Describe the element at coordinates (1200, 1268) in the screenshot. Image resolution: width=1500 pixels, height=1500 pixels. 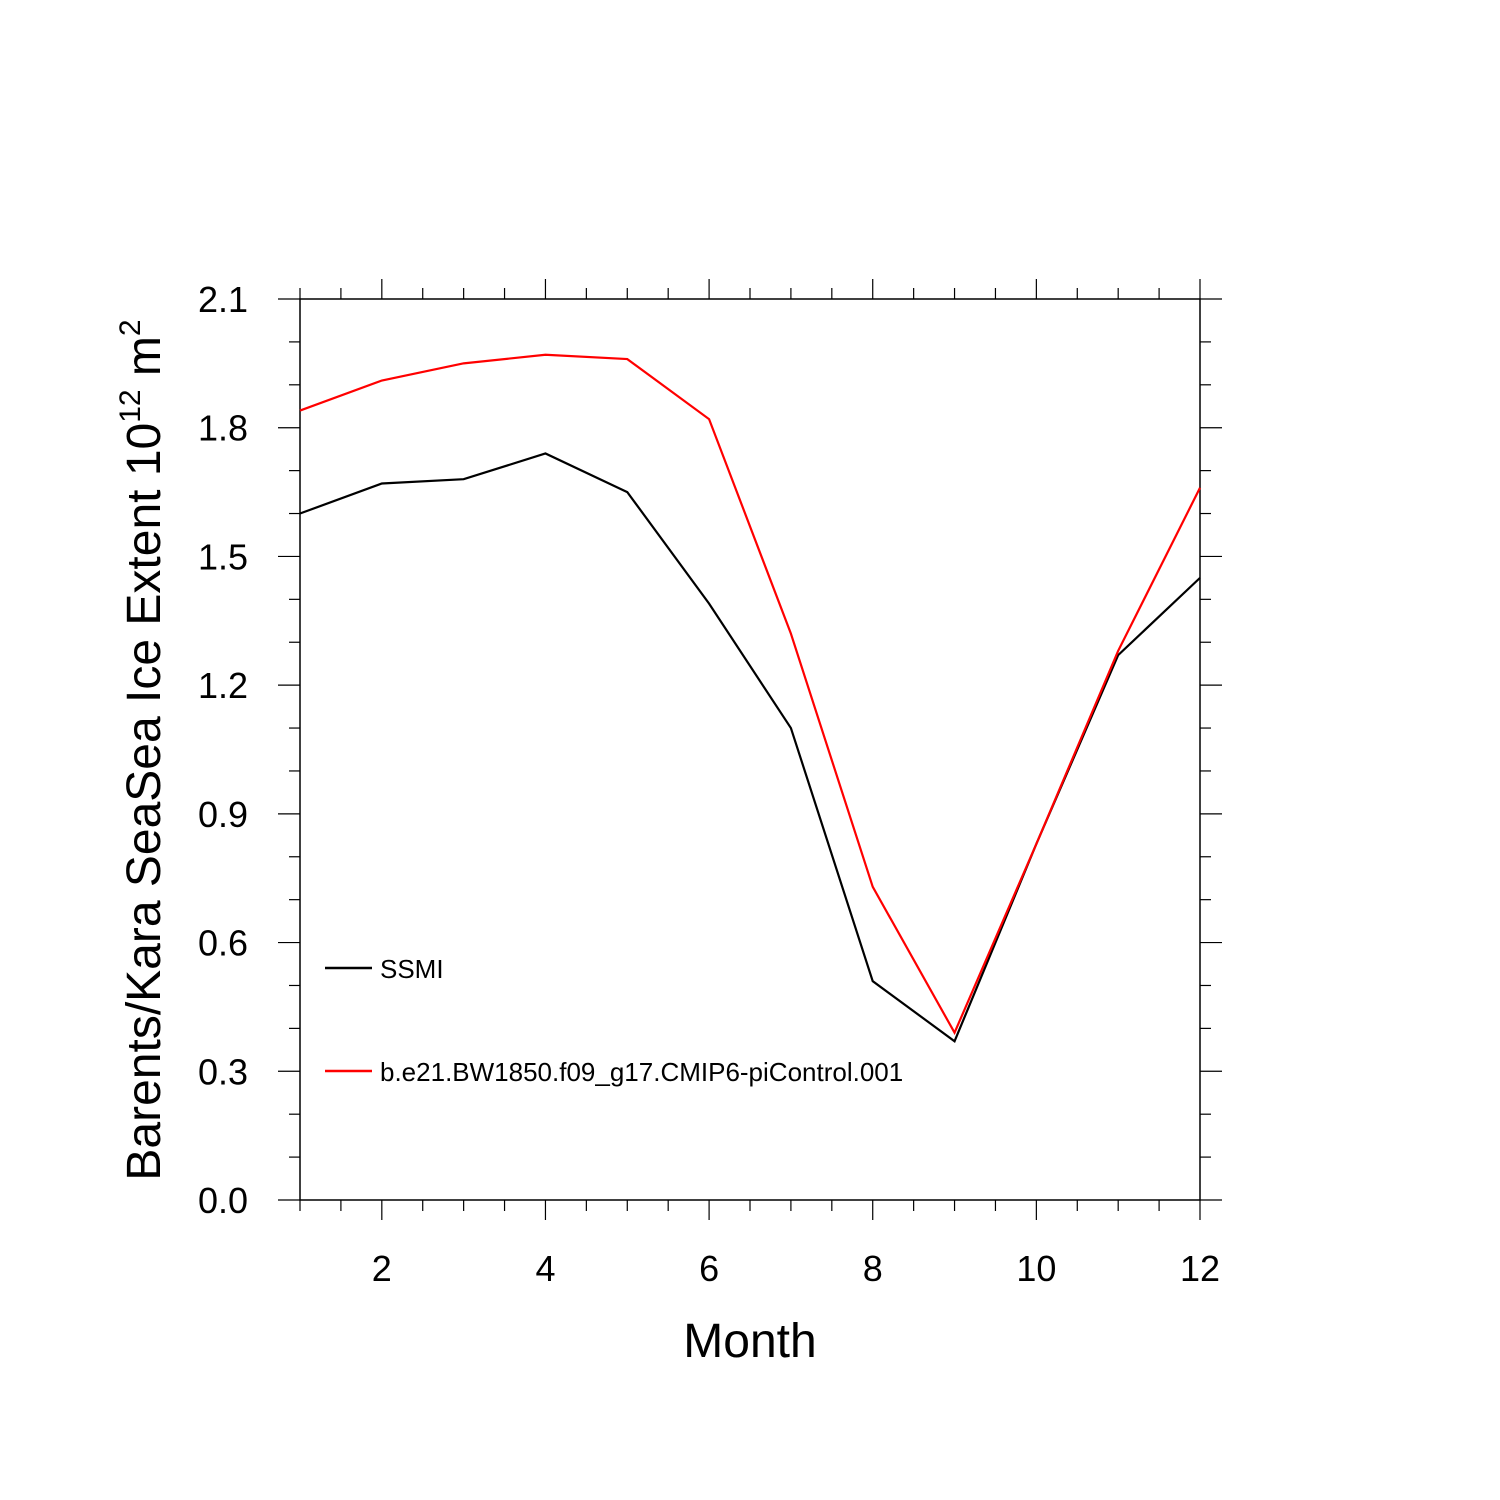
I see `x-tick-label: 12` at that location.